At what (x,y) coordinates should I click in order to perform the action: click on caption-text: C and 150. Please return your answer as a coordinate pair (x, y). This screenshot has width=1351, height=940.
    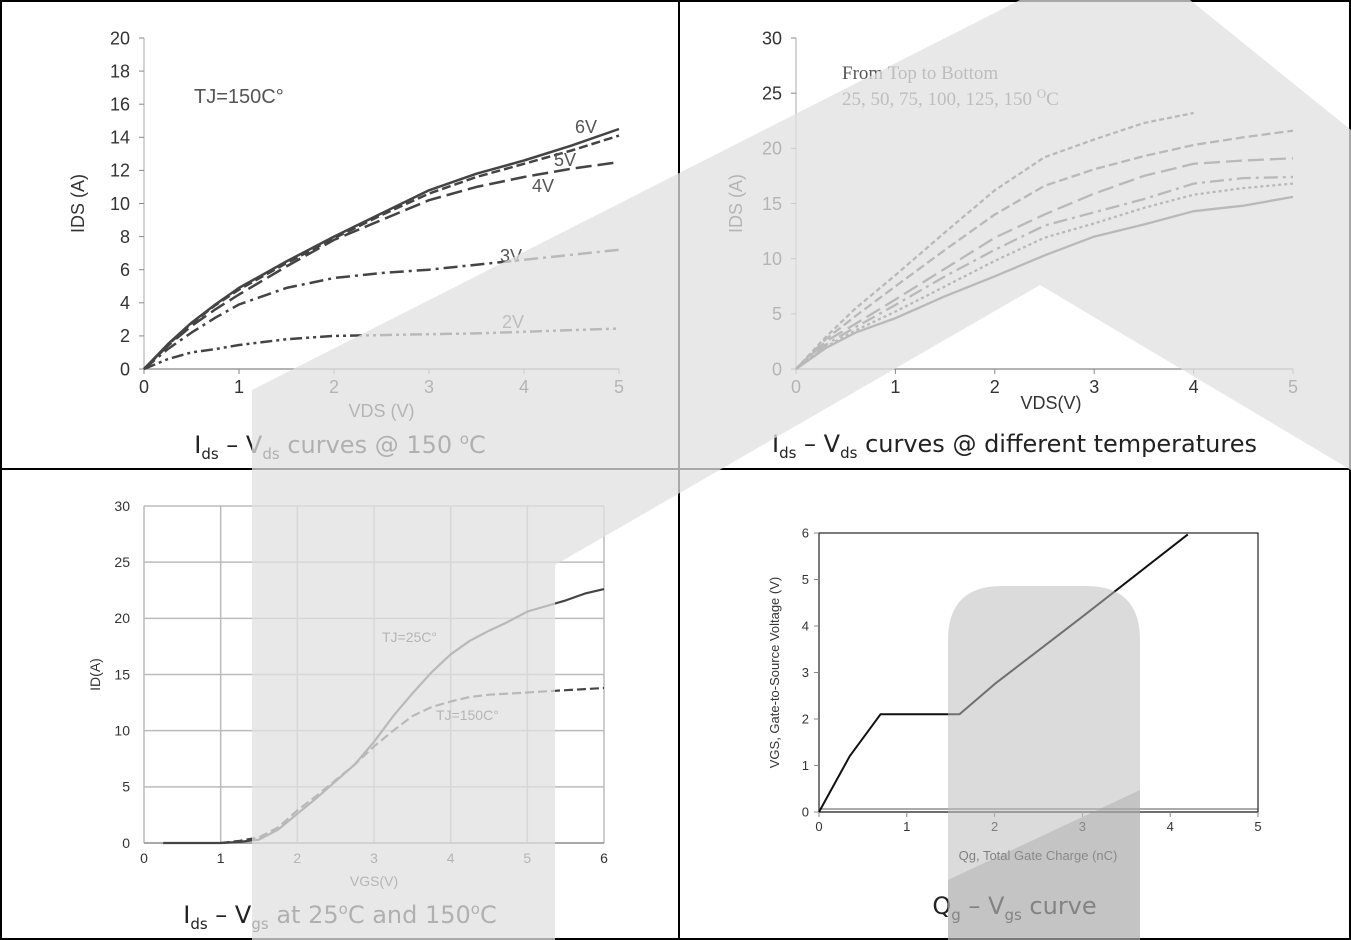
    Looking at the image, I should click on (409, 915).